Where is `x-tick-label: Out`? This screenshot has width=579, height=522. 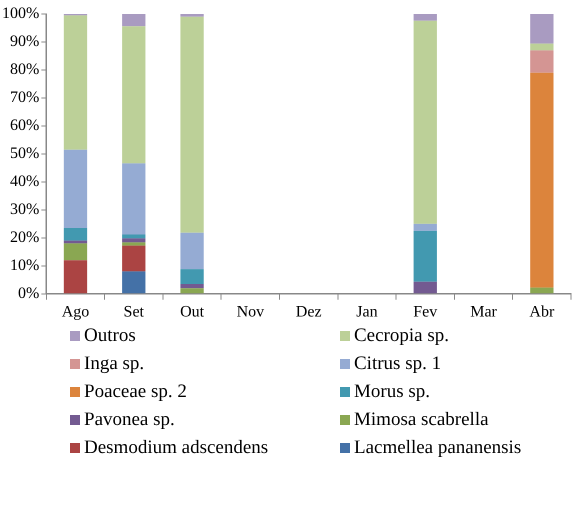 x-tick-label: Out is located at coordinates (192, 312).